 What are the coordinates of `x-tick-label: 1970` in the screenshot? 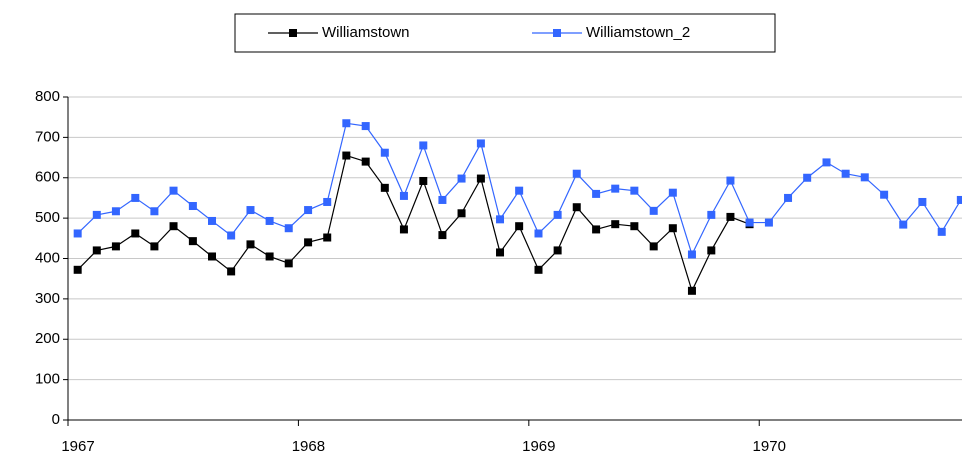 It's located at (769, 446).